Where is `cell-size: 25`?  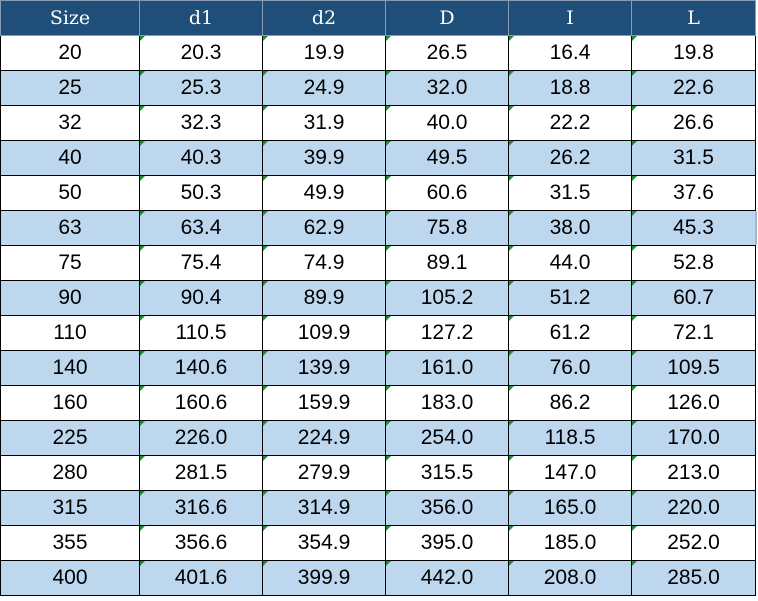 cell-size: 25 is located at coordinates (70, 88).